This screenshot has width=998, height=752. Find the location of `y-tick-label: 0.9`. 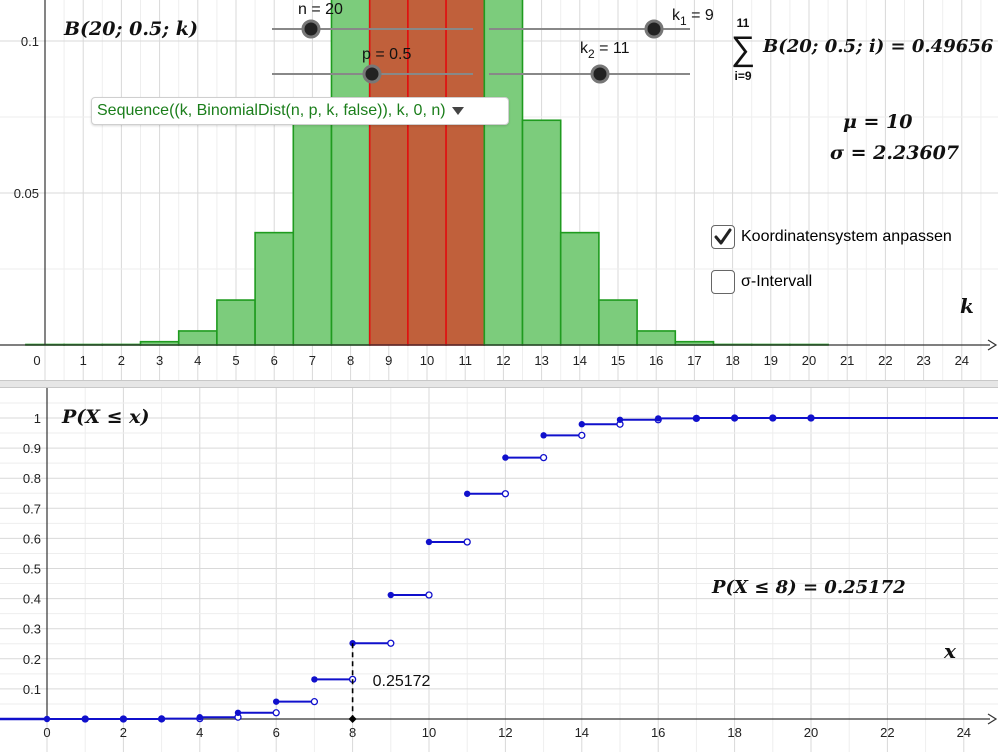

y-tick-label: 0.9 is located at coordinates (32, 448).